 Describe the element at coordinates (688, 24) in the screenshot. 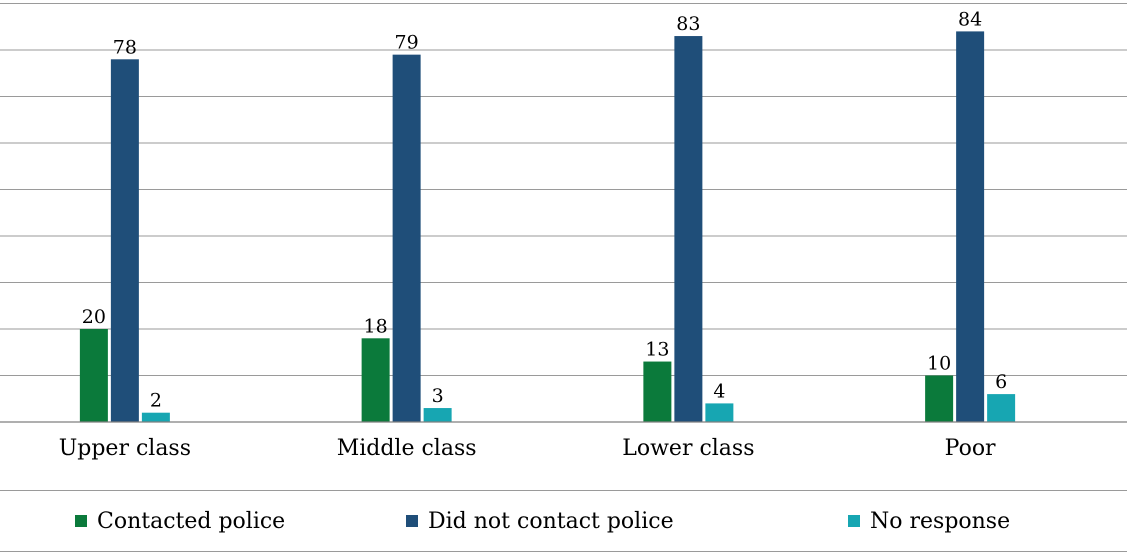

I see `value-label-did-not-contact-police-lower-class: 83` at that location.